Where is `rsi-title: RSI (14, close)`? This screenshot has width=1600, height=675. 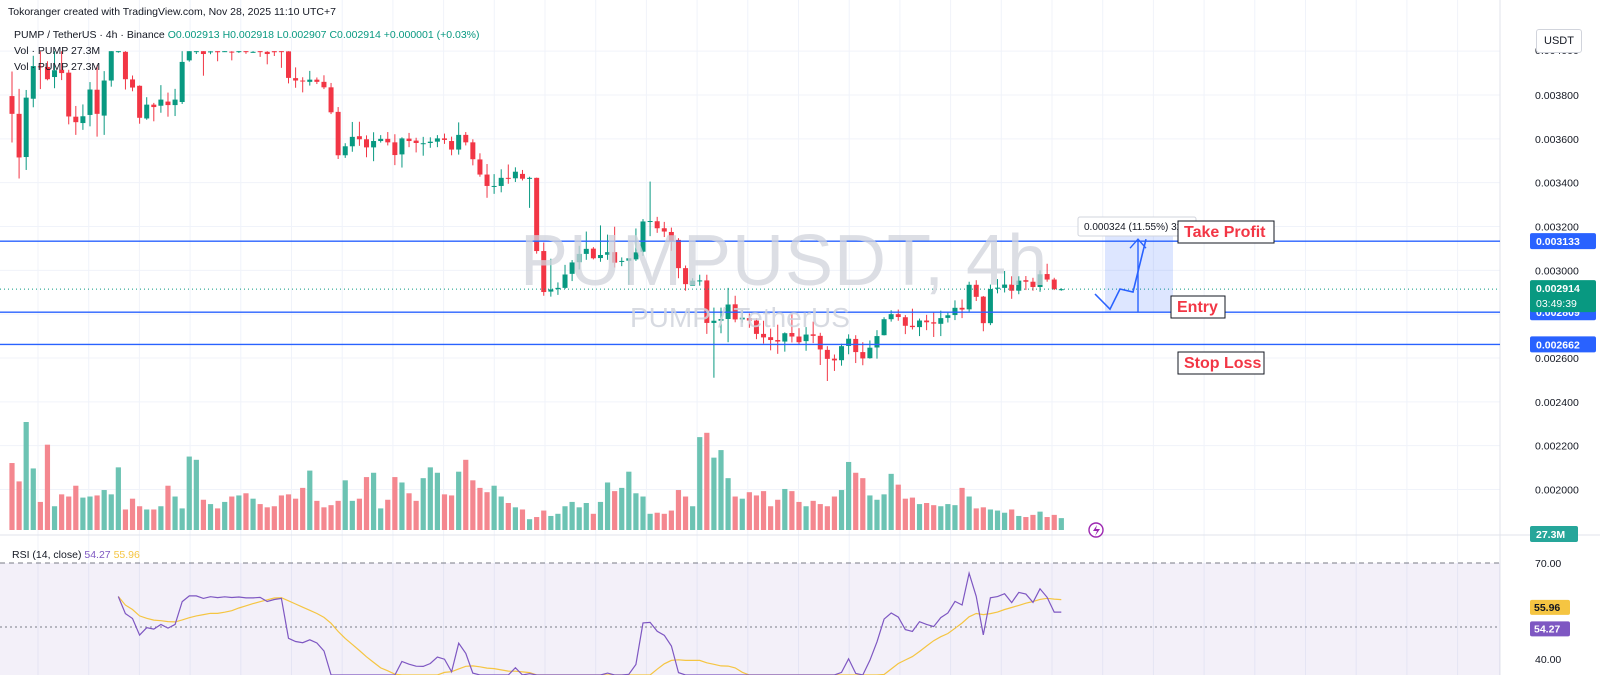
rsi-title: RSI (14, close) is located at coordinates (47, 555).